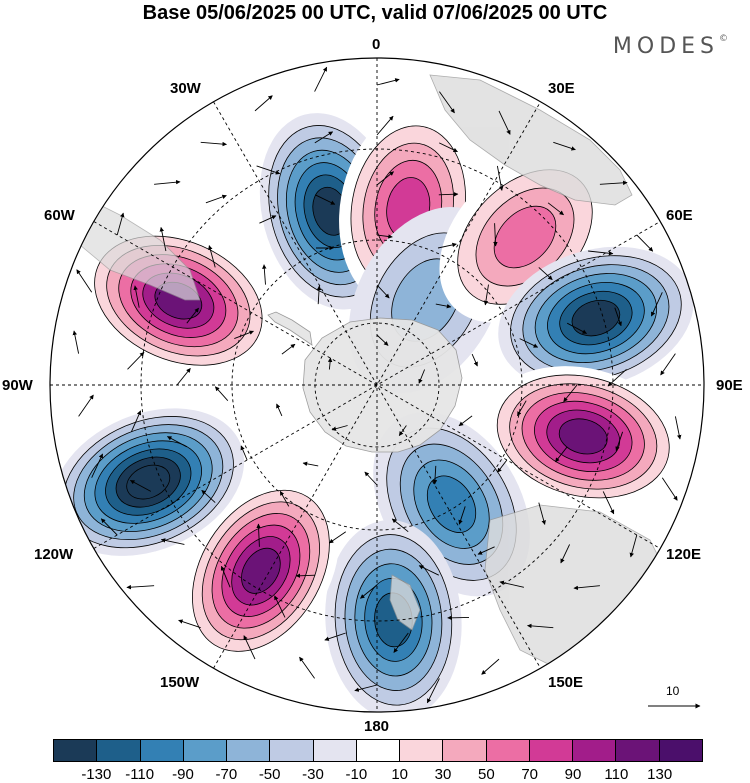 This screenshot has width=750, height=783. What do you see at coordinates (486, 774) in the screenshot?
I see `colorbar-tick-label: 50` at bounding box center [486, 774].